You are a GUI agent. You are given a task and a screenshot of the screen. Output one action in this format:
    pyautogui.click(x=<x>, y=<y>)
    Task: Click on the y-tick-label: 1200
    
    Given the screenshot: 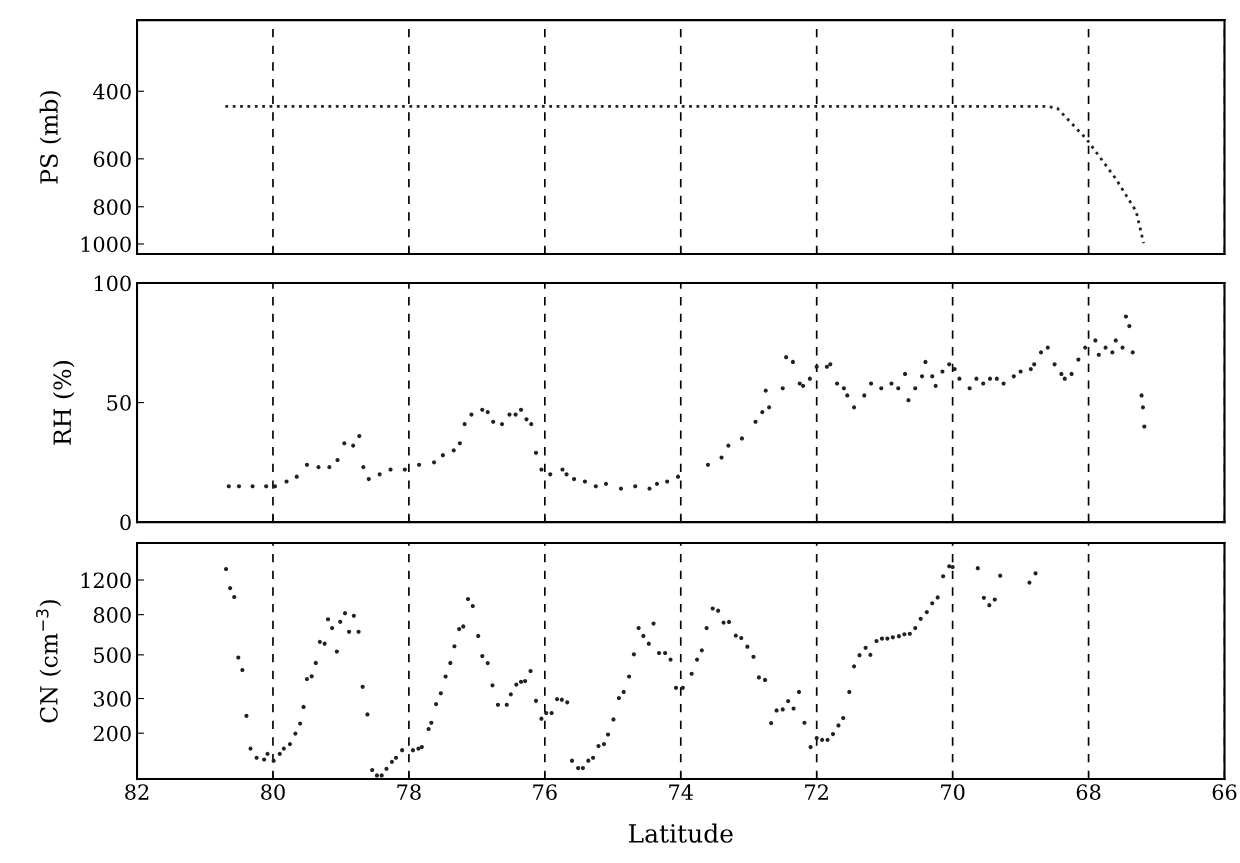 What is the action you would take?
    pyautogui.click(x=106, y=580)
    